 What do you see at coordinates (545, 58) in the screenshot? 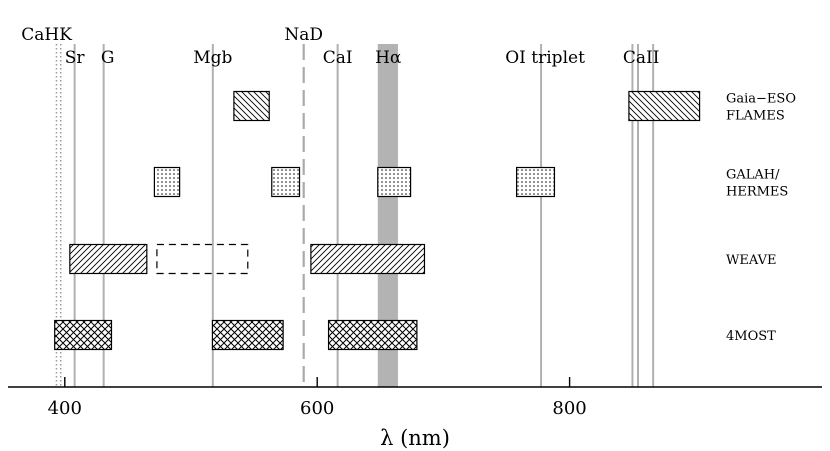
I see `label-oi-triplet: OI triplet` at bounding box center [545, 58].